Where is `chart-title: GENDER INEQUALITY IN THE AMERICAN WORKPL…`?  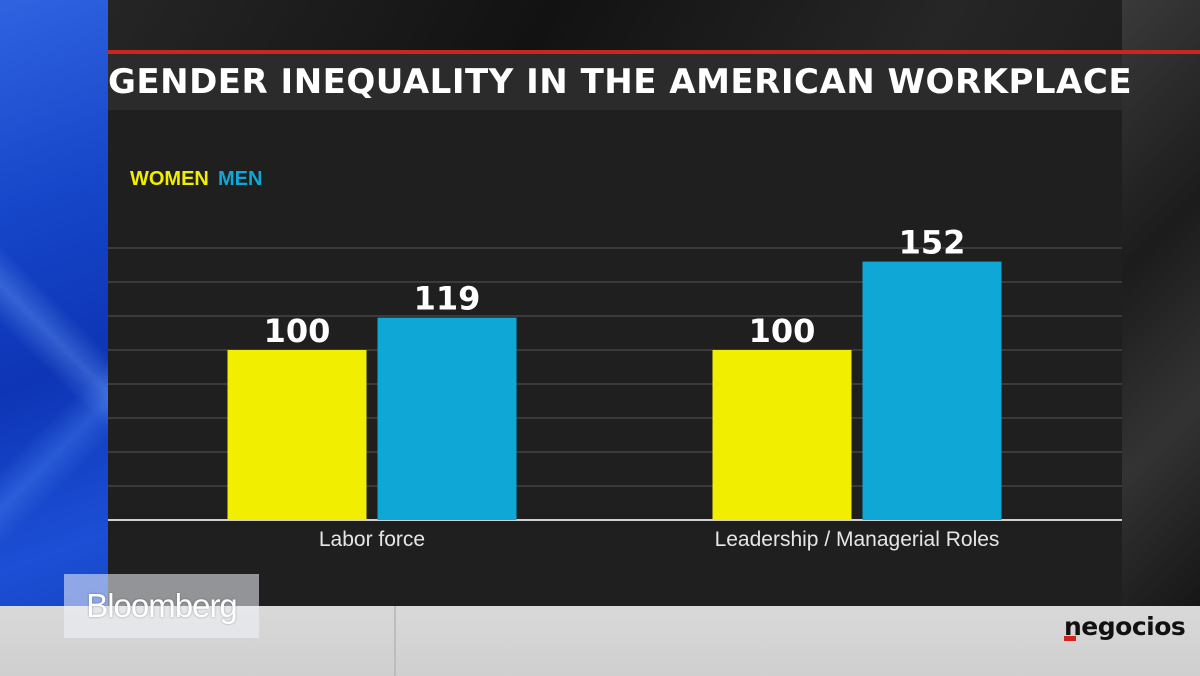
chart-title: GENDER INEQUALITY IN THE AMERICAN WORKPL… is located at coordinates (620, 82).